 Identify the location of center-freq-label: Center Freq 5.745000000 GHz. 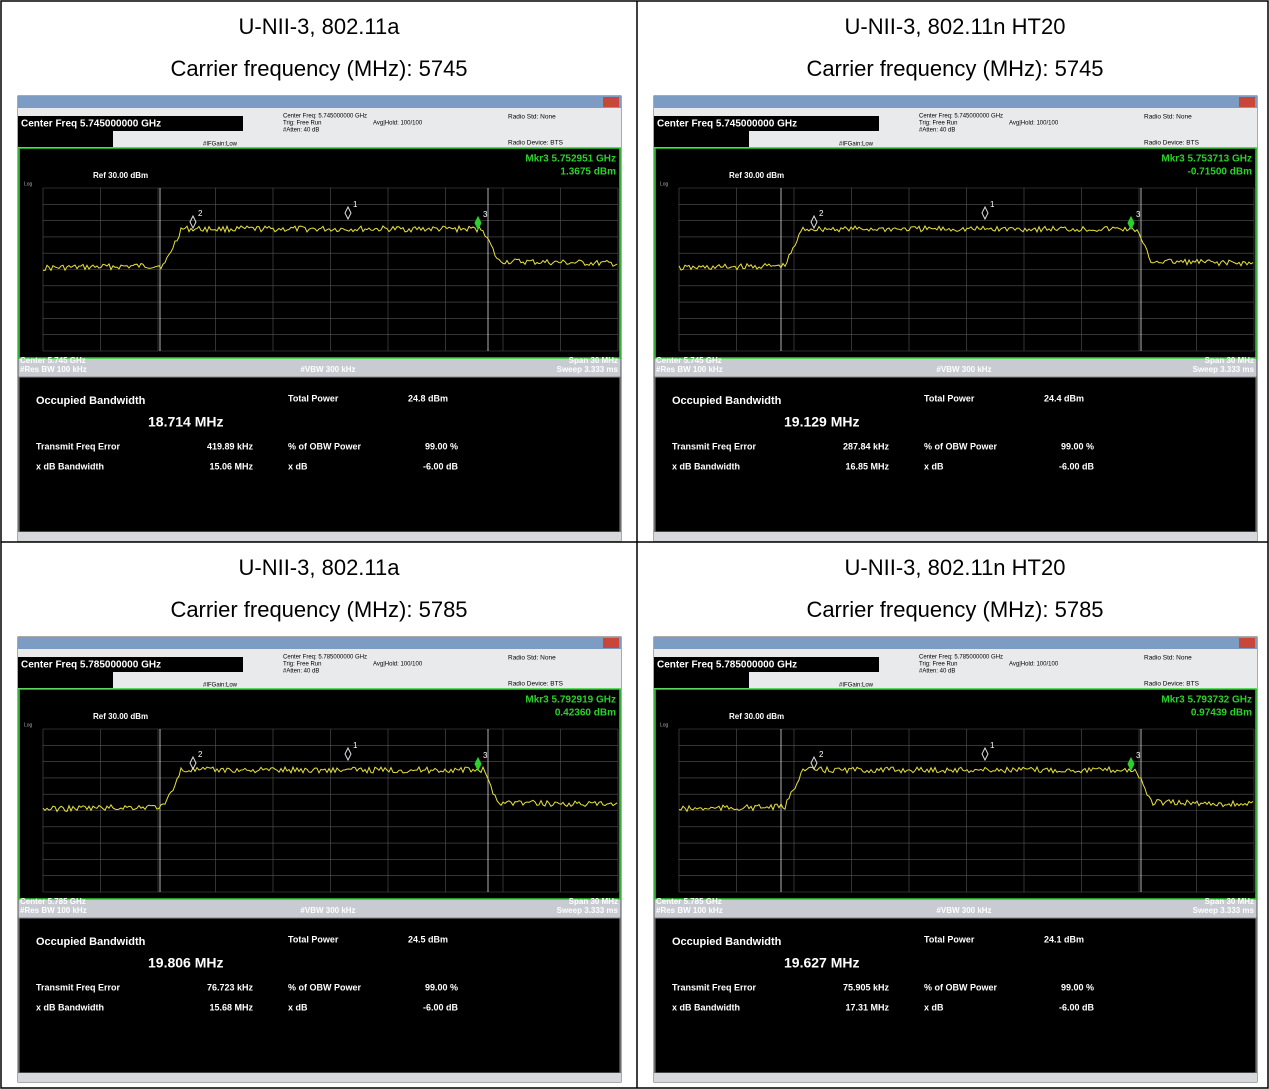
(727, 124).